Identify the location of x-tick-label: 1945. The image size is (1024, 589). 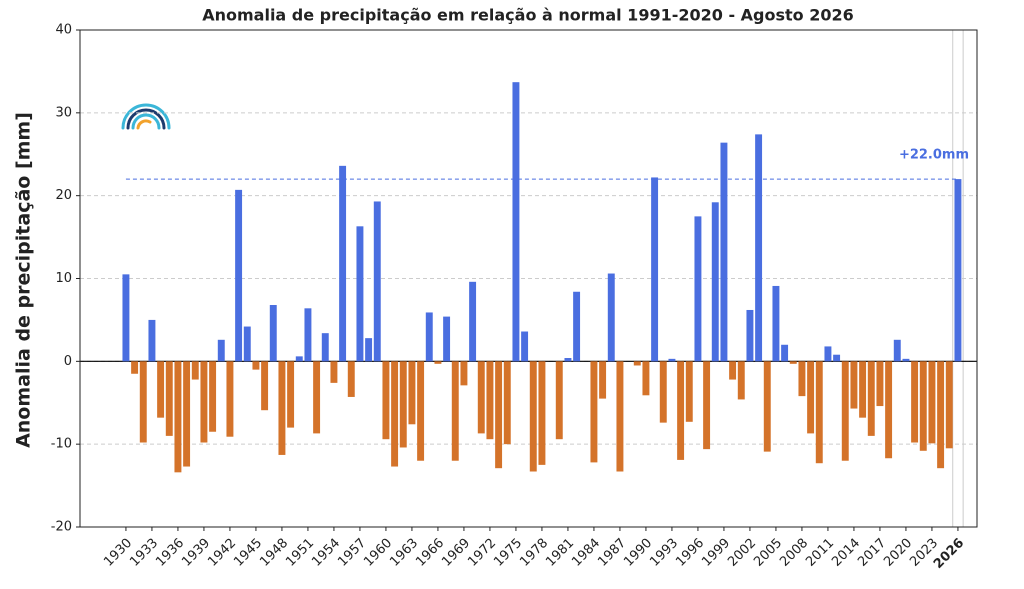
(248, 553).